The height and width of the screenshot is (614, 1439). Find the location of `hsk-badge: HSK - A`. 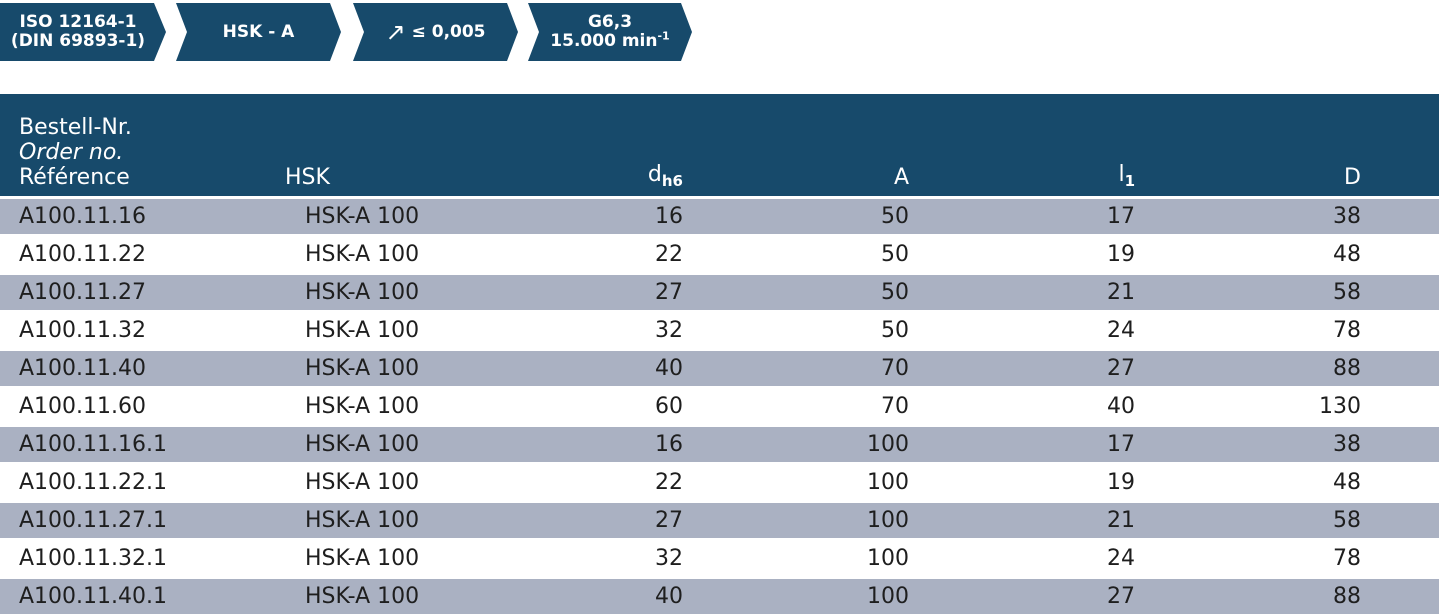

hsk-badge: HSK - A is located at coordinates (258, 32).